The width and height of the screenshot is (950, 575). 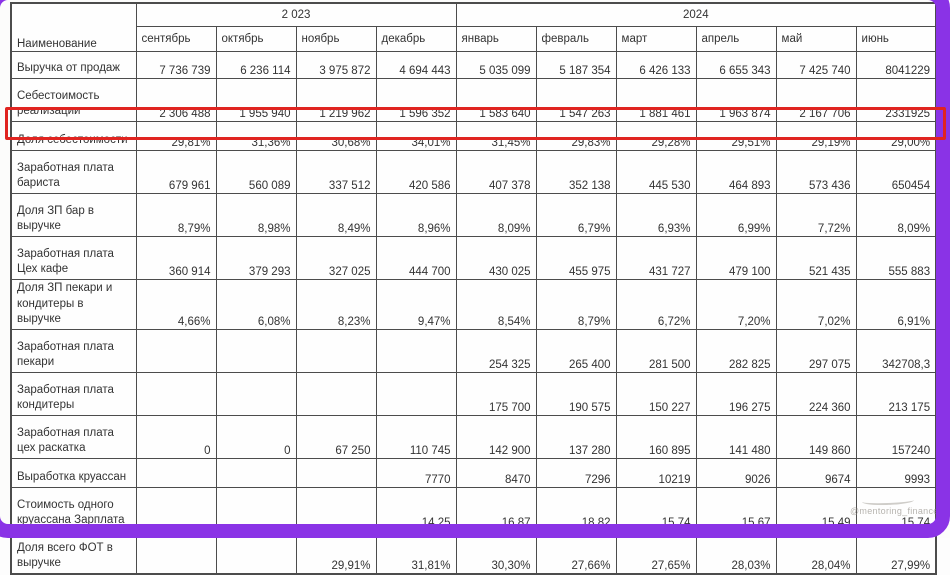 I want to click on cell-value: 5 035 099, so click(x=496, y=65).